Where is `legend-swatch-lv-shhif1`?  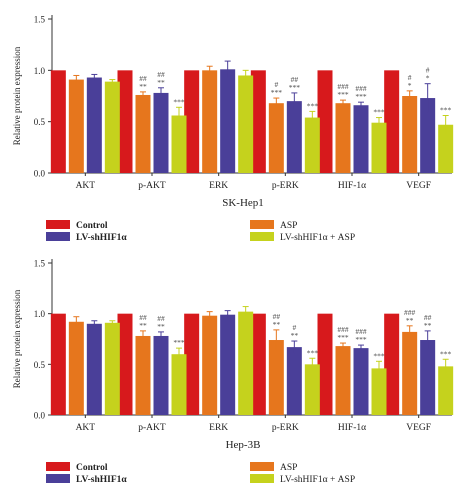 legend-swatch-lv-shhif1 is located at coordinates (58, 478).